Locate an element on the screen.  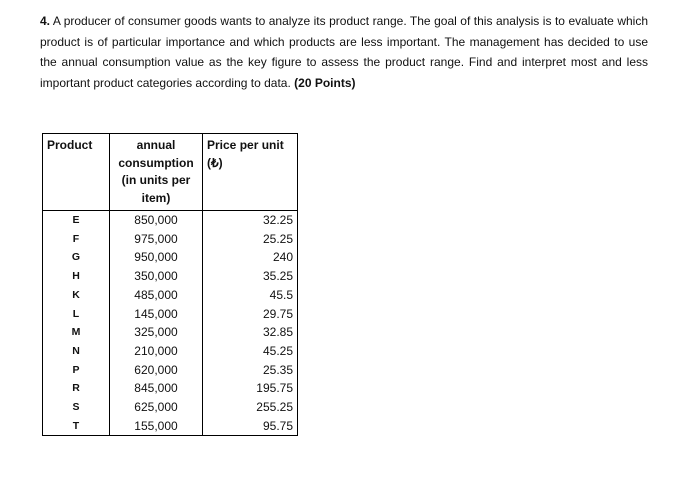
table-cell: S is located at coordinates (76, 407).